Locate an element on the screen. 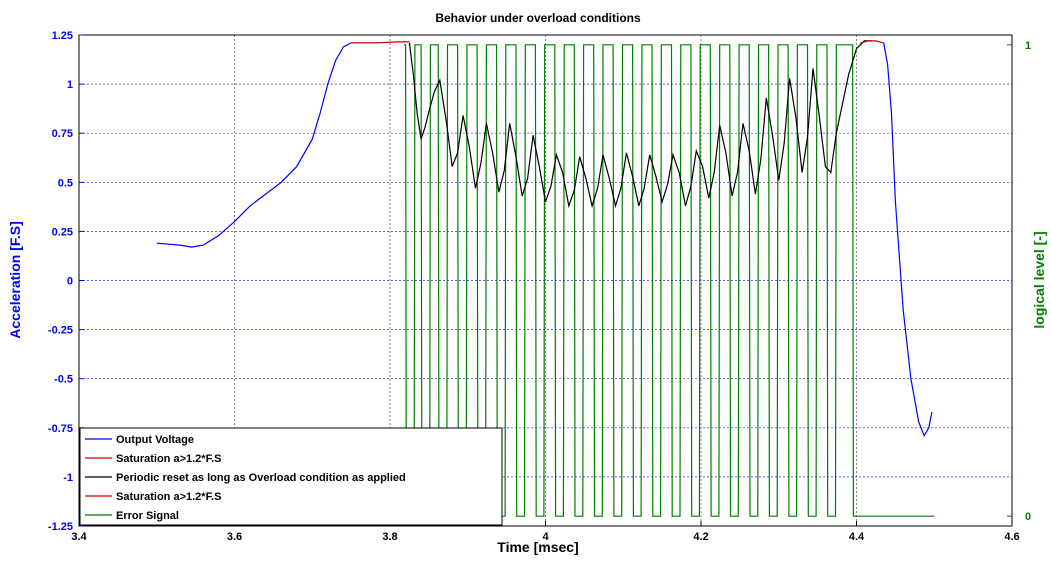 This screenshot has width=1051, height=563. y-tick-label-left: 0.25 is located at coordinates (62, 232).